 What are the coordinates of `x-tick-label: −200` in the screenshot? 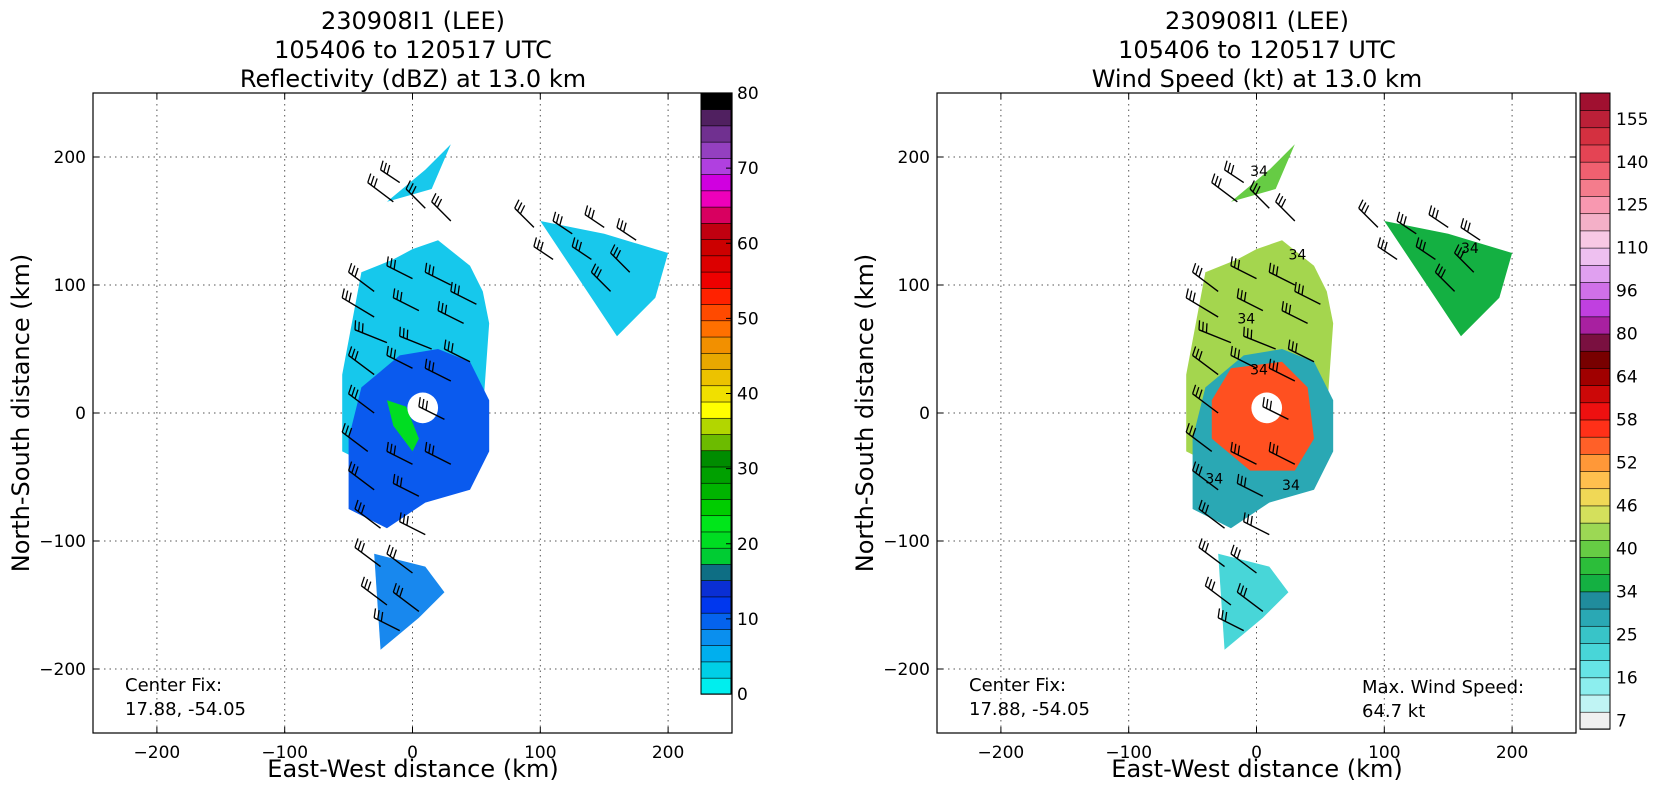 It's located at (1001, 753).